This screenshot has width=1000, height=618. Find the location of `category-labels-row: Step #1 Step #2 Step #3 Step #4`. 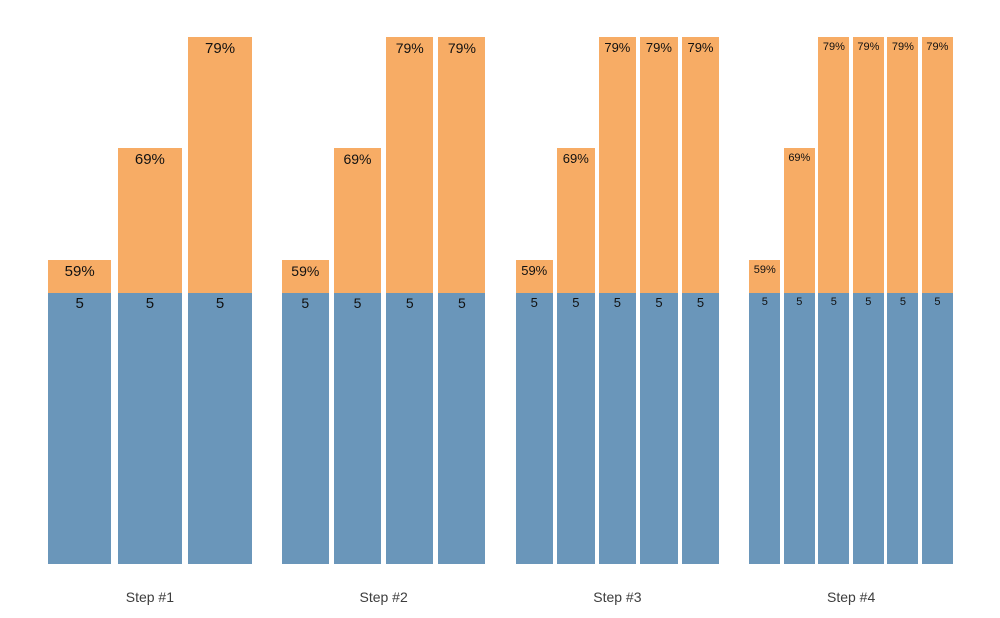

category-labels-row: Step #1 Step #2 Step #3 Step #4 is located at coordinates (500, 597).